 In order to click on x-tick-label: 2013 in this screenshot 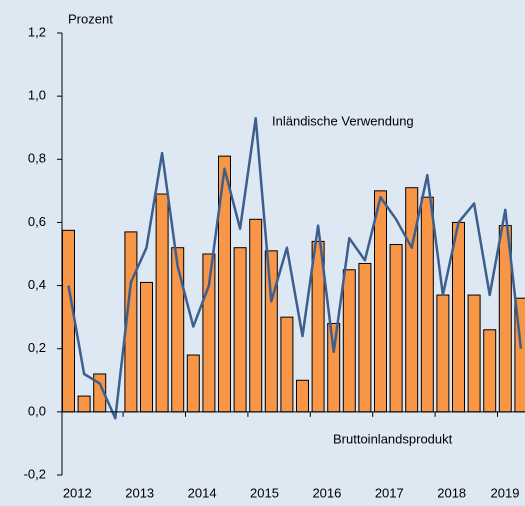, I will do `click(139, 492)`.